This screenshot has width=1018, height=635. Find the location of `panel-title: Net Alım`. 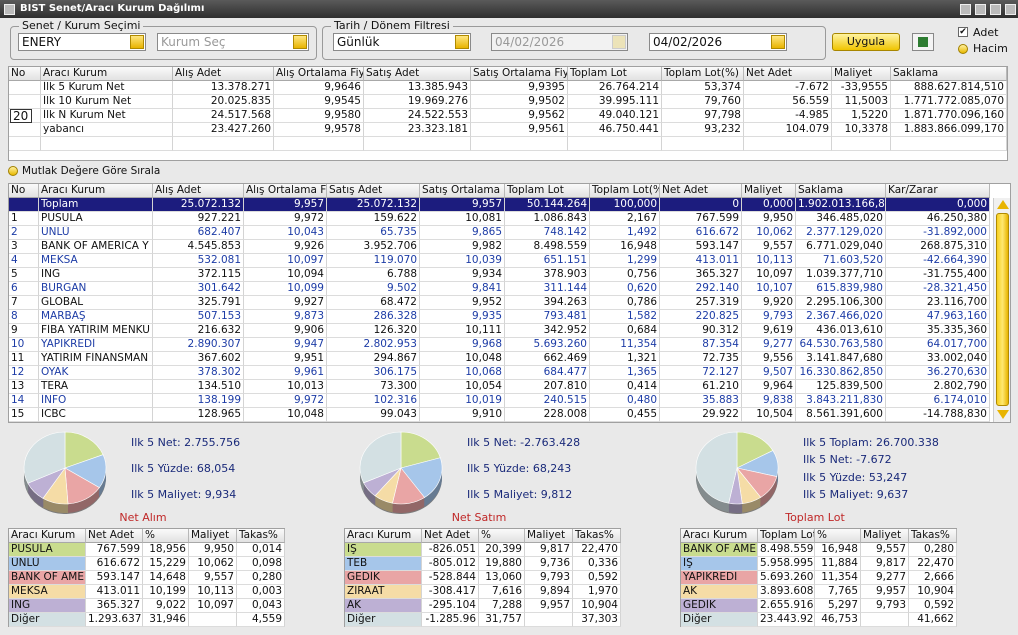

panel-title: Net Alım is located at coordinates (143, 517).